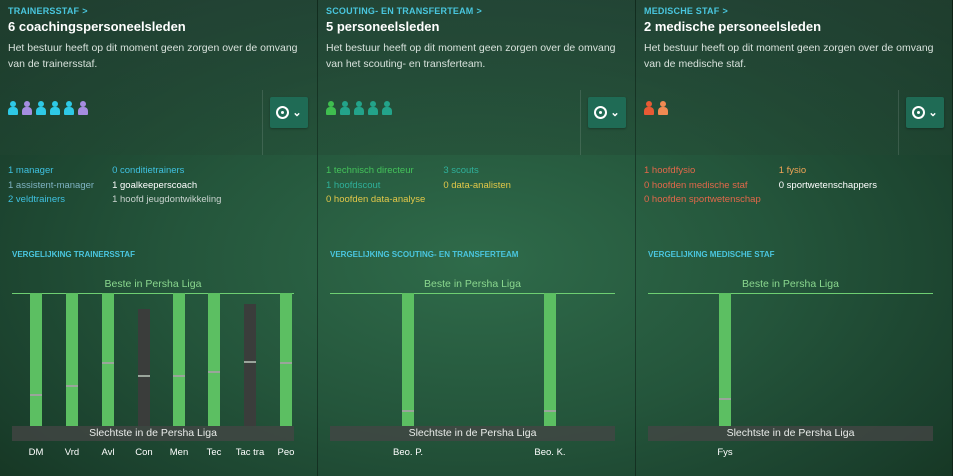  Describe the element at coordinates (424, 254) in the screenshot. I see `chart-title: VERGELIJKING SCOUTING- EN TRANSFERTEAM` at that location.